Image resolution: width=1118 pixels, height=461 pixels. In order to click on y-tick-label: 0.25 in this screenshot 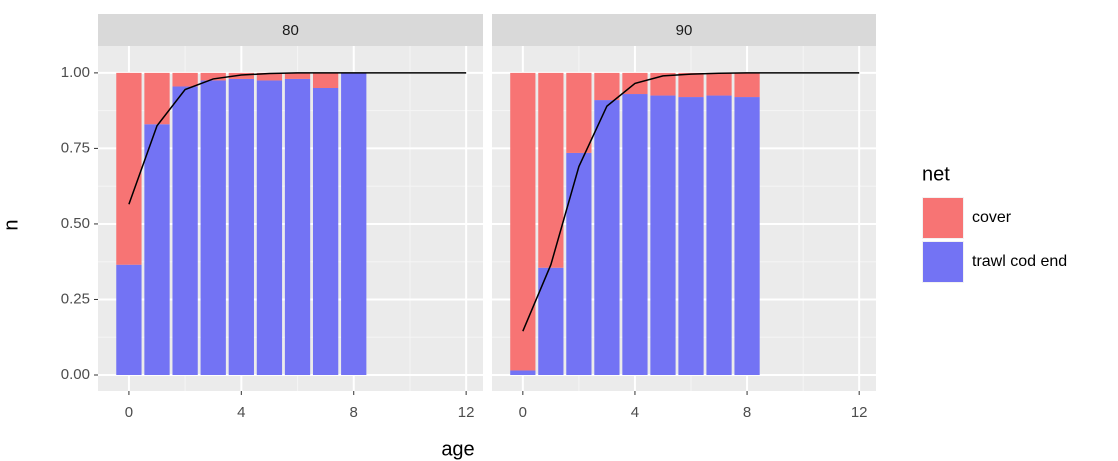, I will do `click(75, 298)`.